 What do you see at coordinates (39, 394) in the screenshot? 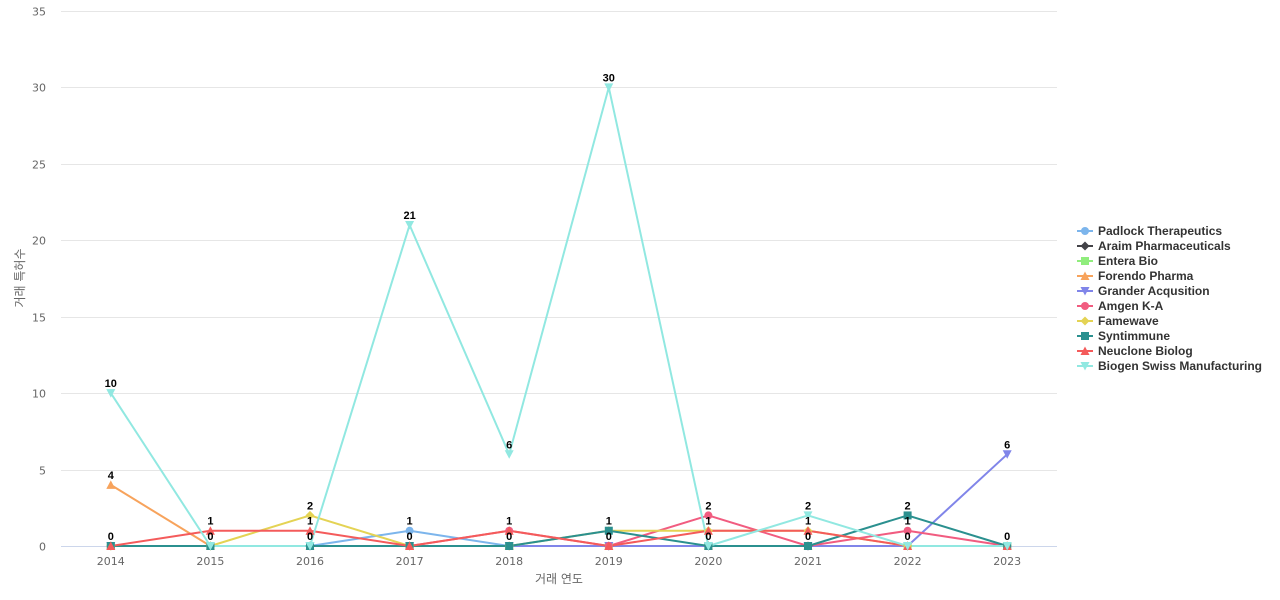
I see `y-tick-label: 10` at bounding box center [39, 394].